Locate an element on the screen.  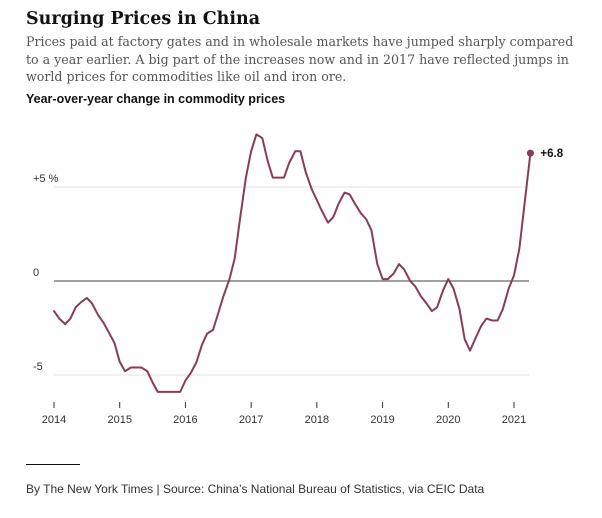
x-tick-label: 2020 is located at coordinates (448, 420).